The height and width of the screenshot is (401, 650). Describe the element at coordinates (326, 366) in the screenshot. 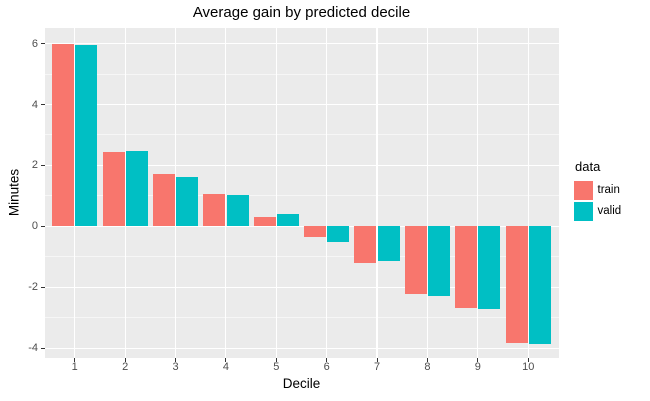

I see `x-tick-label: 6` at that location.